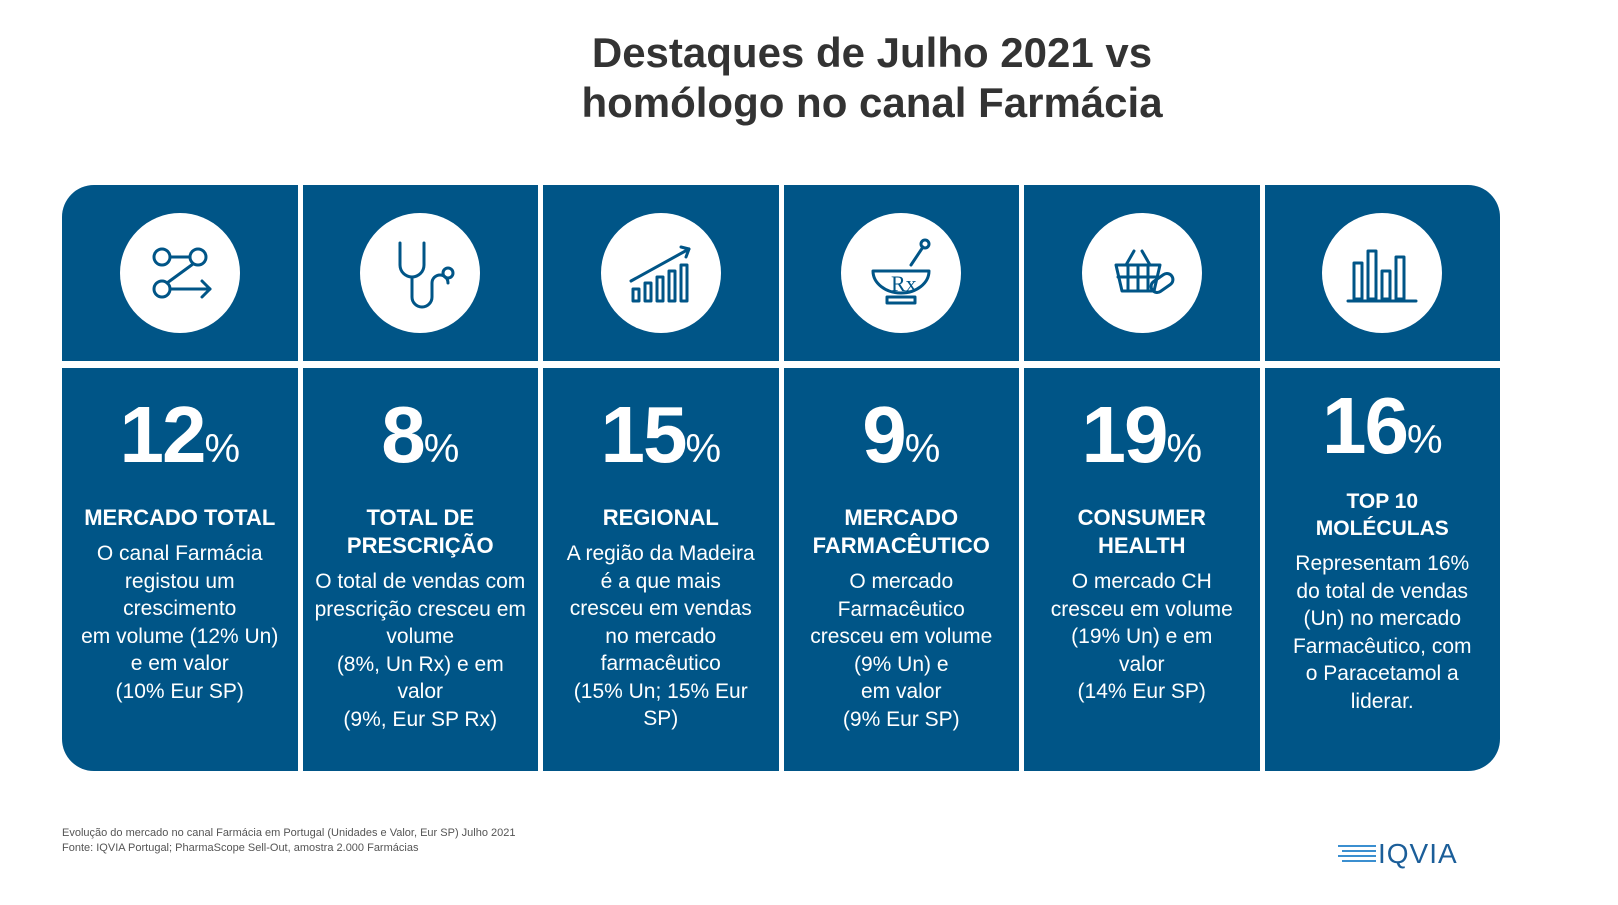 Image resolution: width=1618 pixels, height=905 pixels. What do you see at coordinates (1141, 545) in the screenshot?
I see `heading-line: HEALTH` at bounding box center [1141, 545].